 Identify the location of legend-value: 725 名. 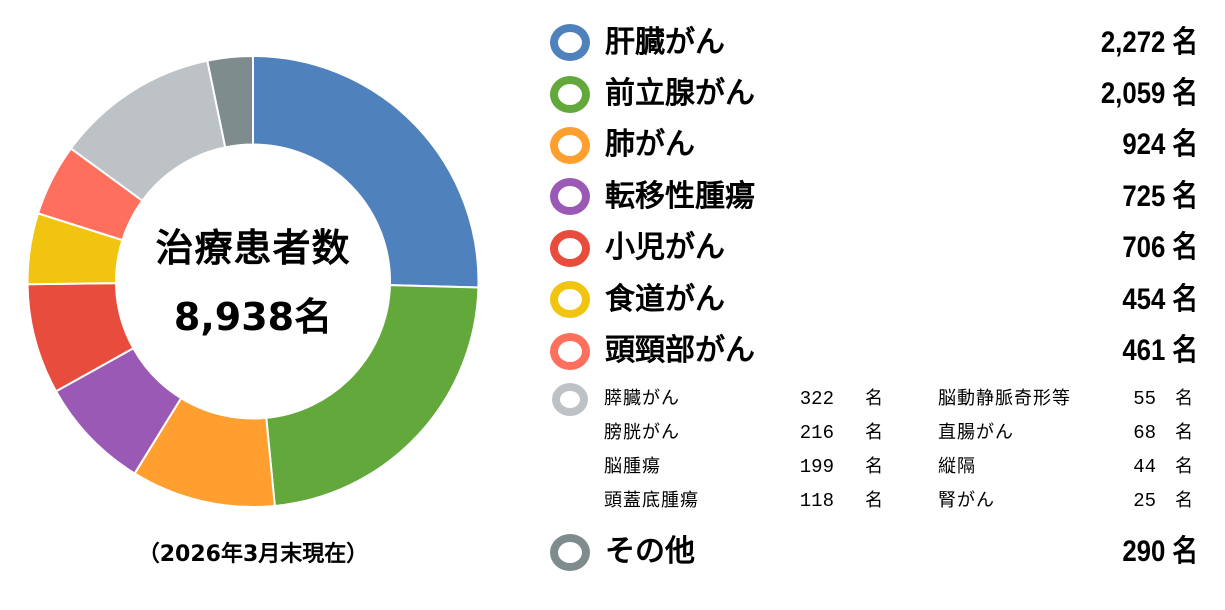
(1160, 196).